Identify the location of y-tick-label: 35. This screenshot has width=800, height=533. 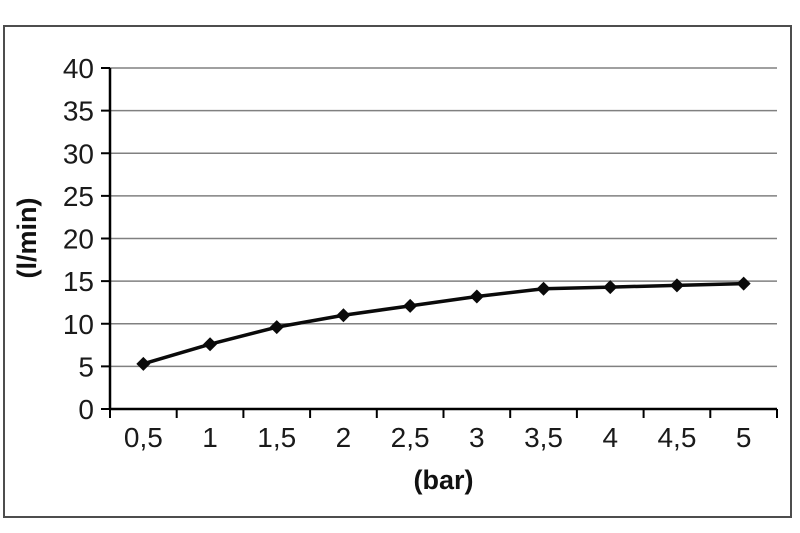
(78, 111).